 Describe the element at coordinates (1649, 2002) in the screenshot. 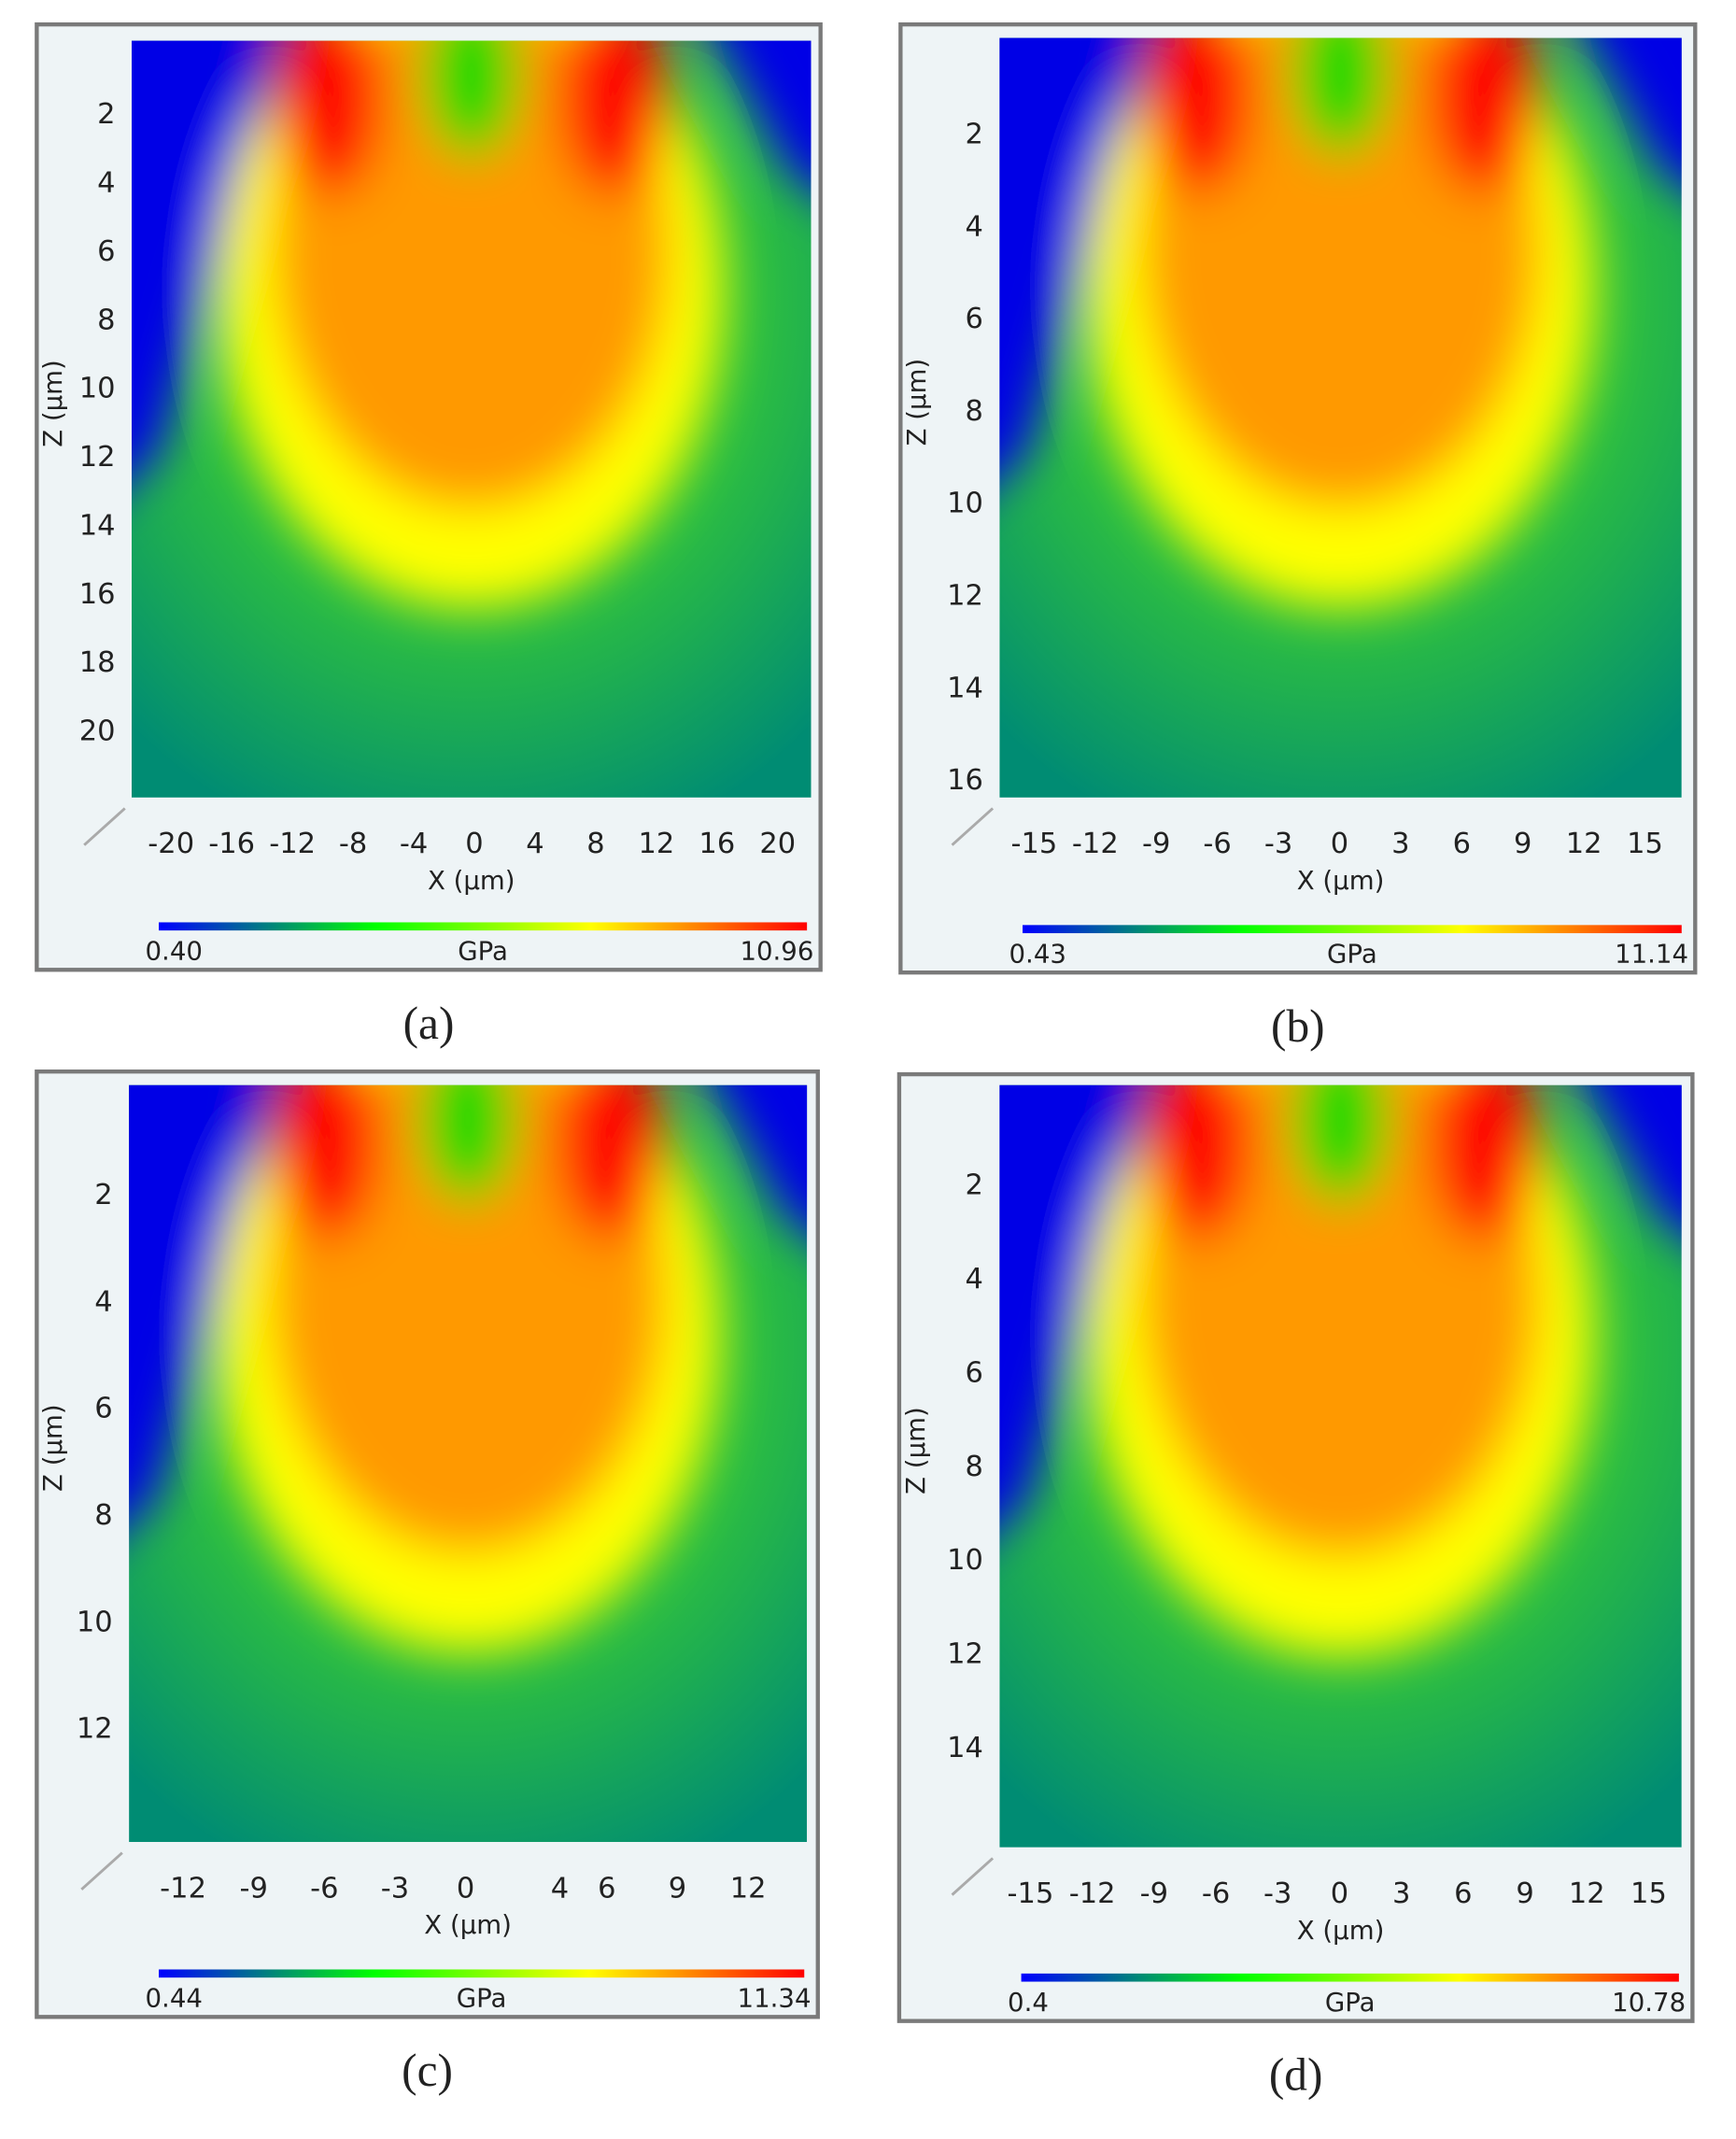

I see `colorbar-max: 10.78` at that location.